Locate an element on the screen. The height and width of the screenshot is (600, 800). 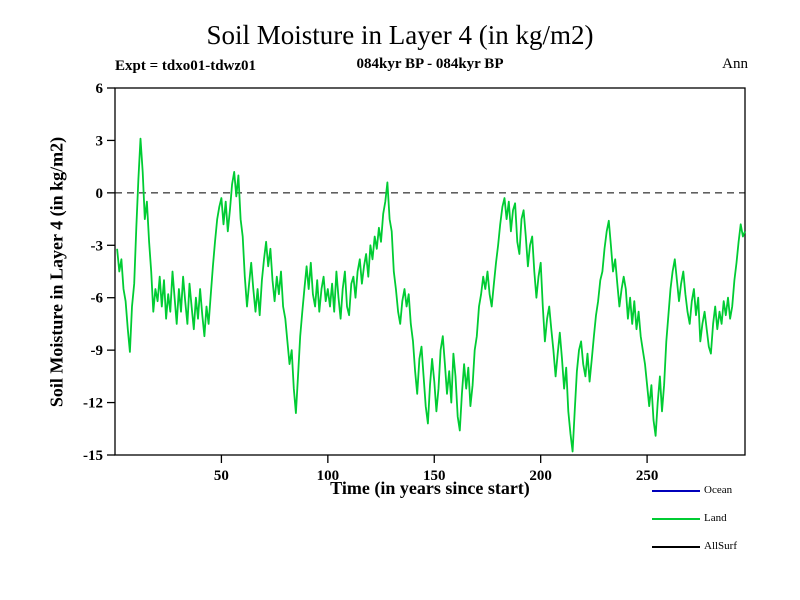
svg-text: 3 is located at coordinates (100, 141).